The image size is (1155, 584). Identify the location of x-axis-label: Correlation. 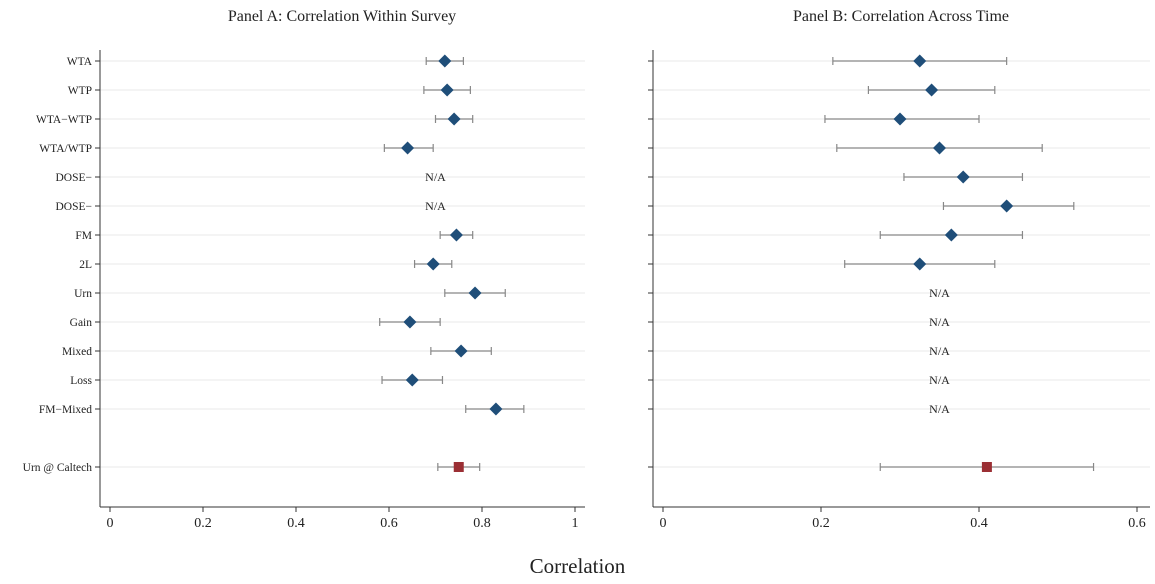
(577, 566).